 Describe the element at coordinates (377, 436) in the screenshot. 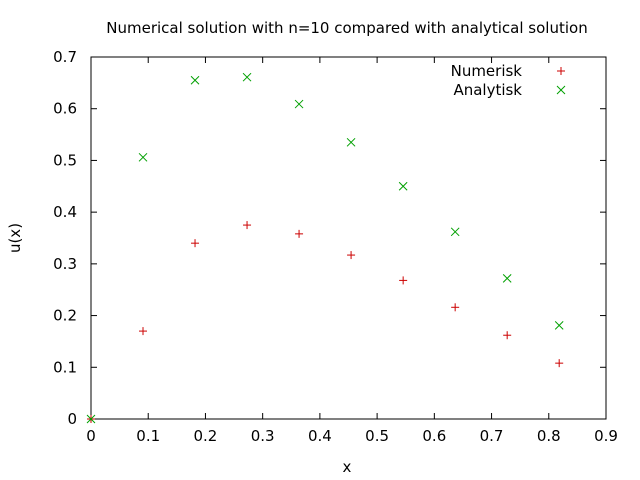

I see `x-tick-label: 0.5` at that location.